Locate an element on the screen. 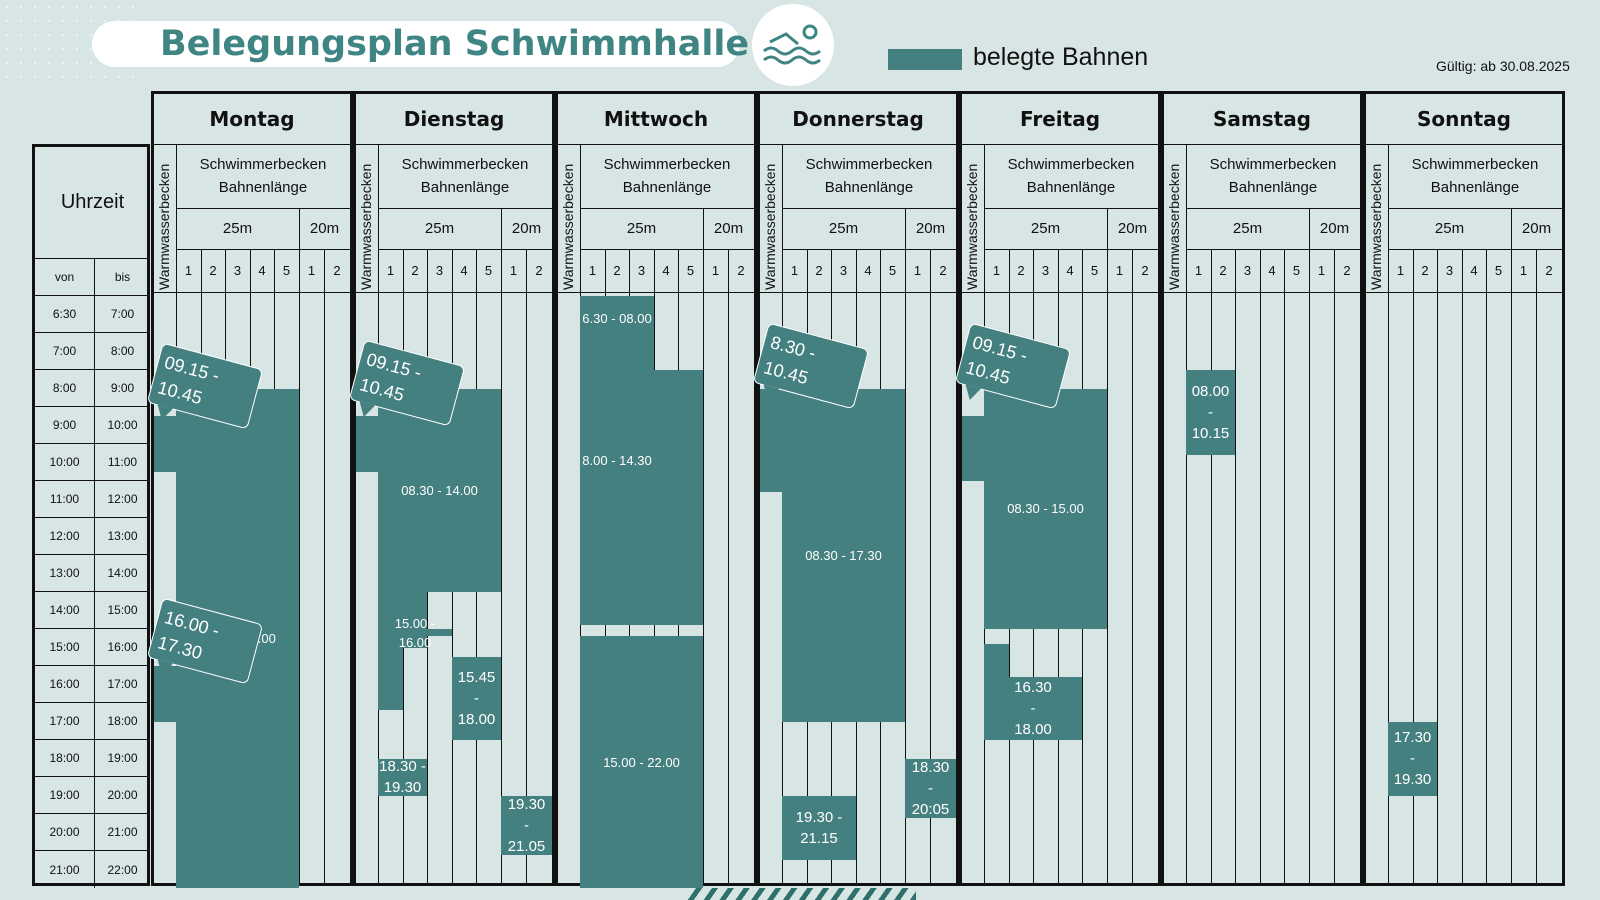 The image size is (1600, 900). time-to: 12:00 is located at coordinates (122, 499).